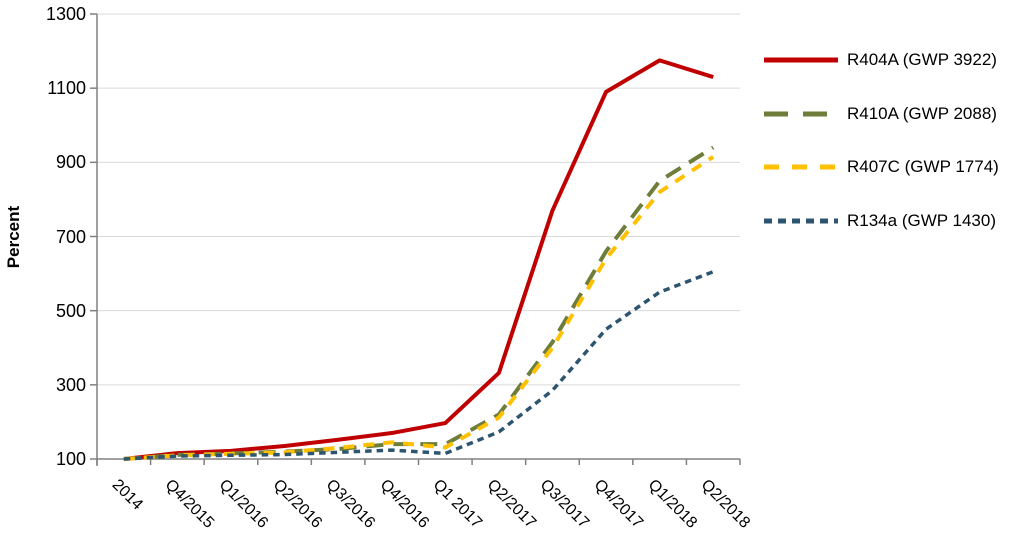 This screenshot has width=1020, height=550. I want to click on y-tick-label: 700, so click(70, 236).